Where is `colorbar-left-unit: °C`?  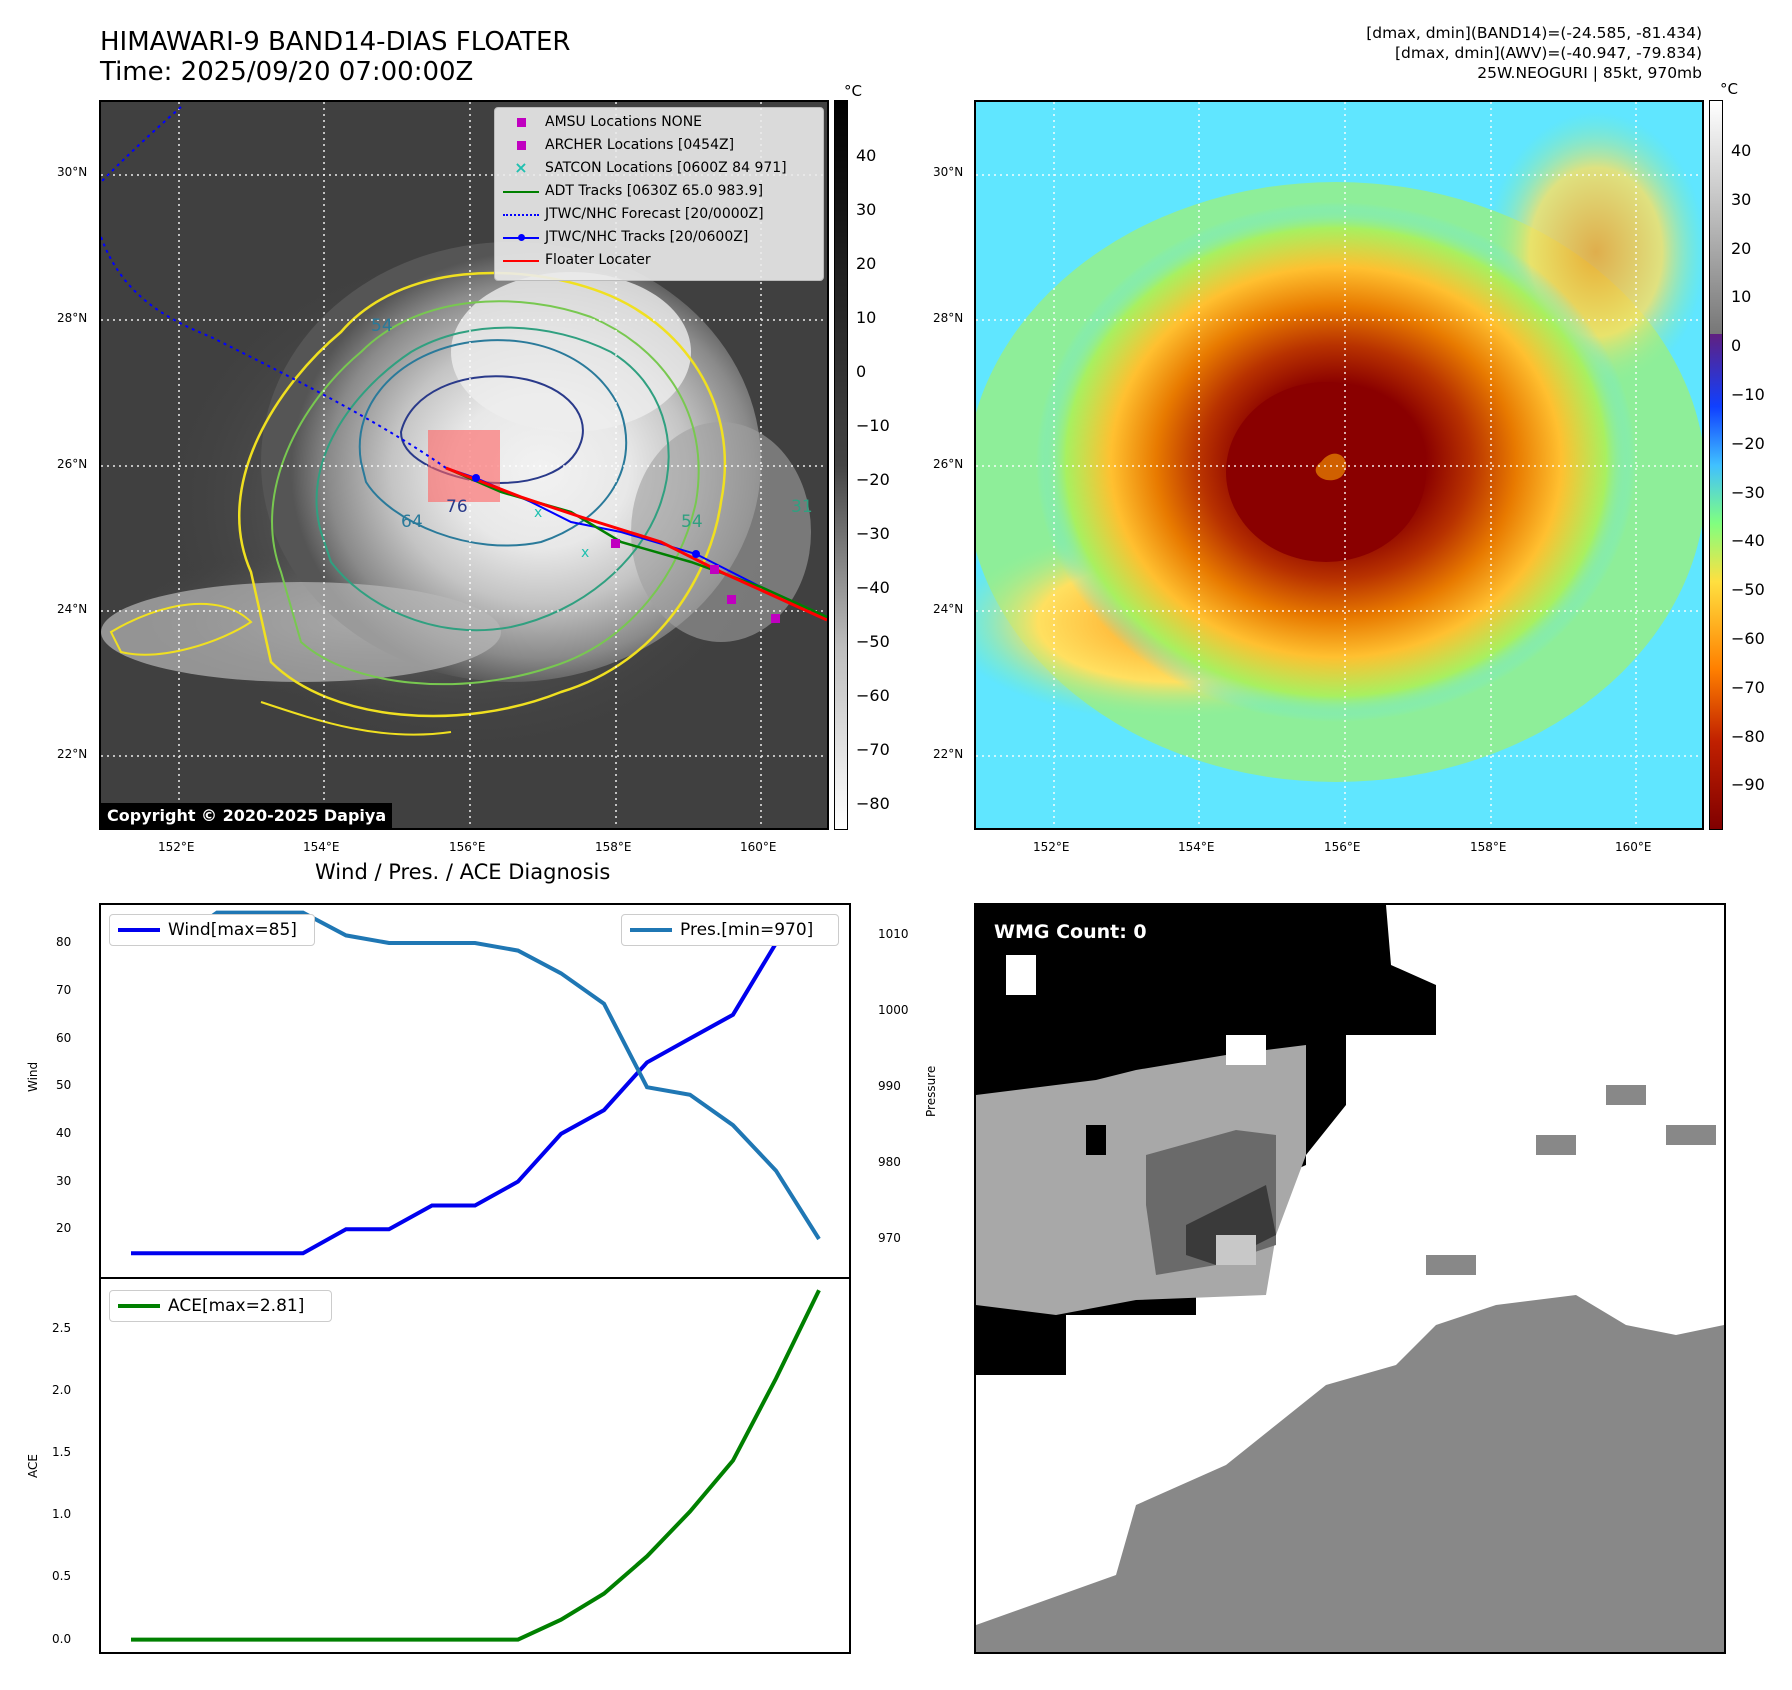
colorbar-left-unit: °C is located at coordinates (853, 91).